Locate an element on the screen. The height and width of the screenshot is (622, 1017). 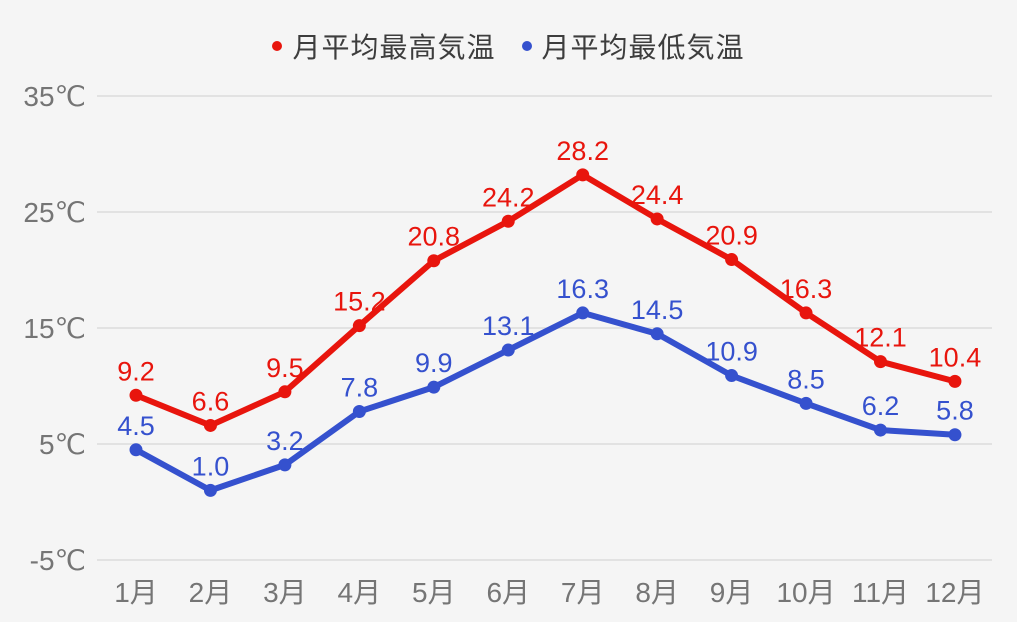
data-label-max-temp: 9.2 is located at coordinates (136, 371).